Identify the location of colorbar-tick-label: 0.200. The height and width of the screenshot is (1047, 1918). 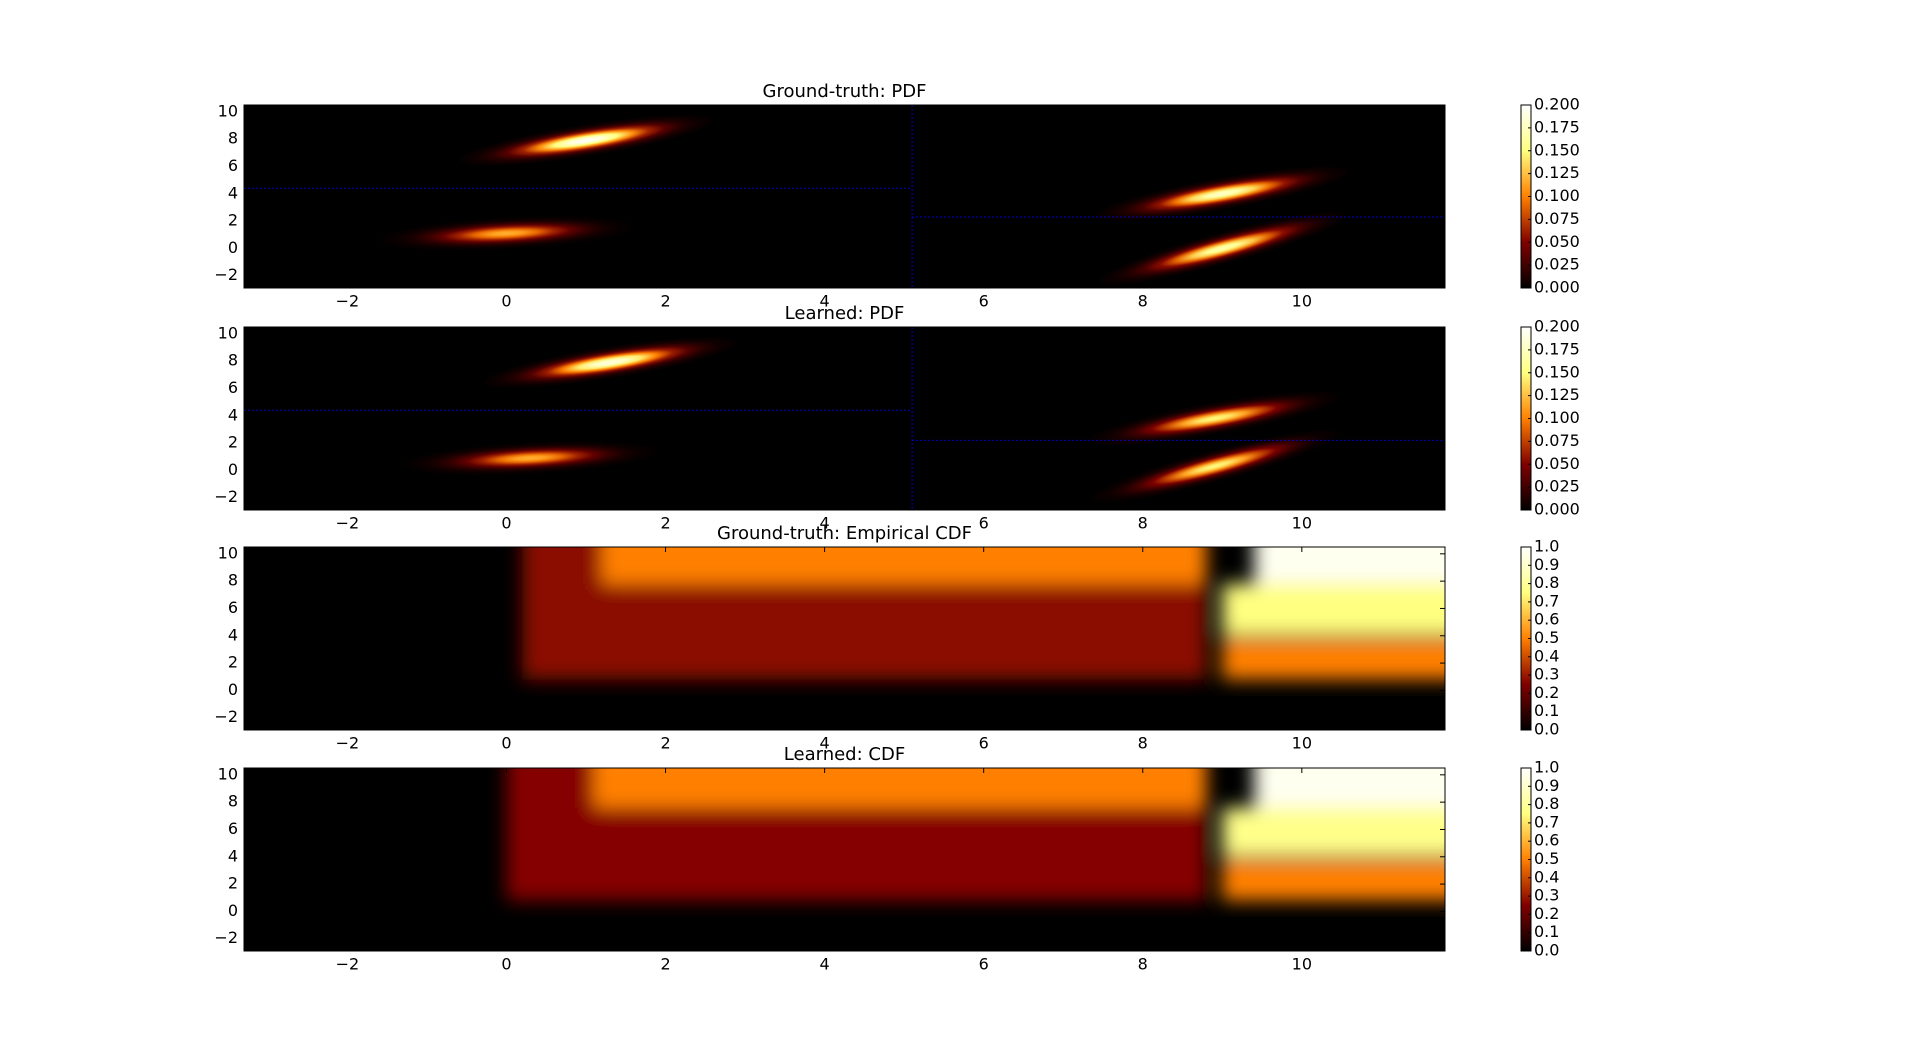
(1557, 104).